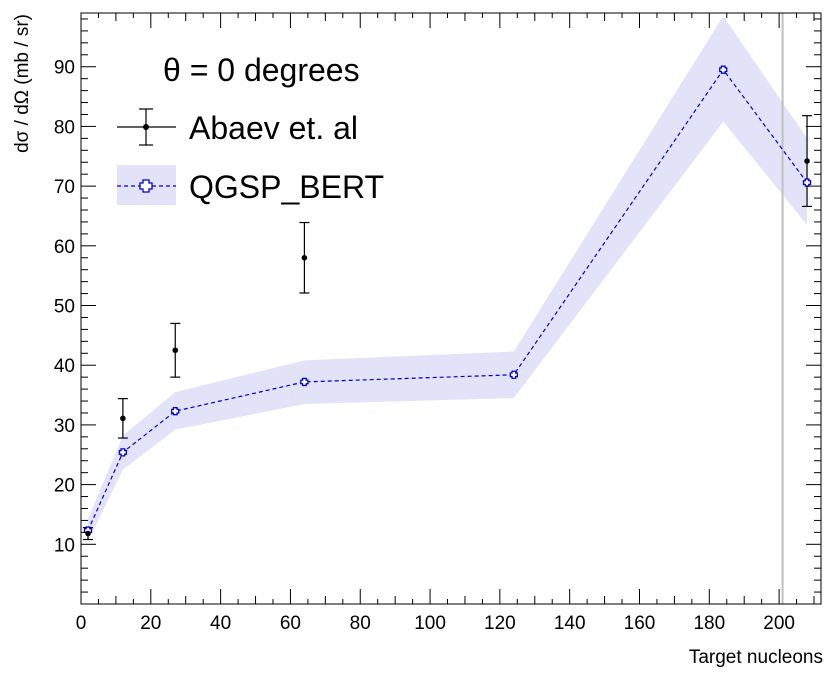  Describe the element at coordinates (64, 127) in the screenshot. I see `y-tick-label: 80` at that location.